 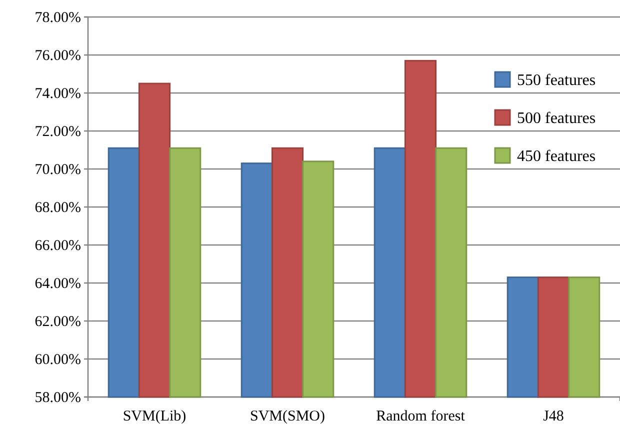 I want to click on y-tick-label: 76.00%, so click(x=57, y=56).